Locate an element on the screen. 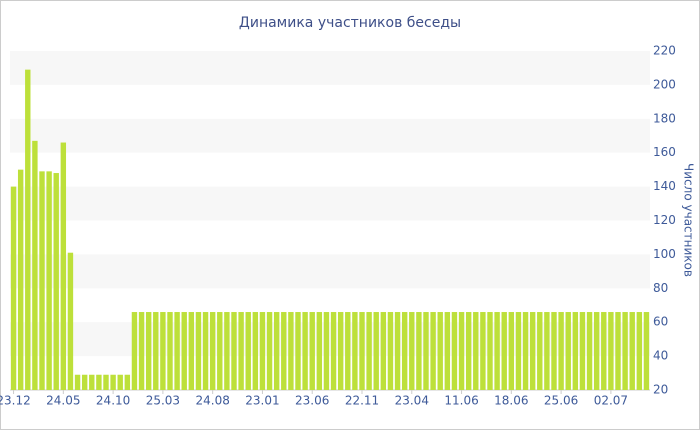 The image size is (700, 430). x-tick-label: 22.11 is located at coordinates (362, 401).